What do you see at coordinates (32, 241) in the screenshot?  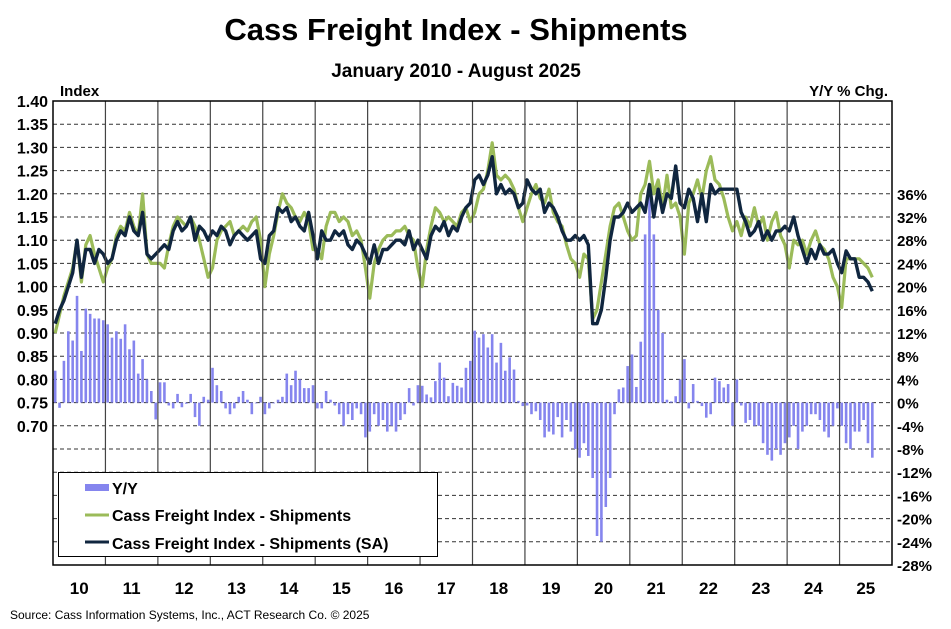 I see `y-left-tick-label: 1.10` at bounding box center [32, 241].